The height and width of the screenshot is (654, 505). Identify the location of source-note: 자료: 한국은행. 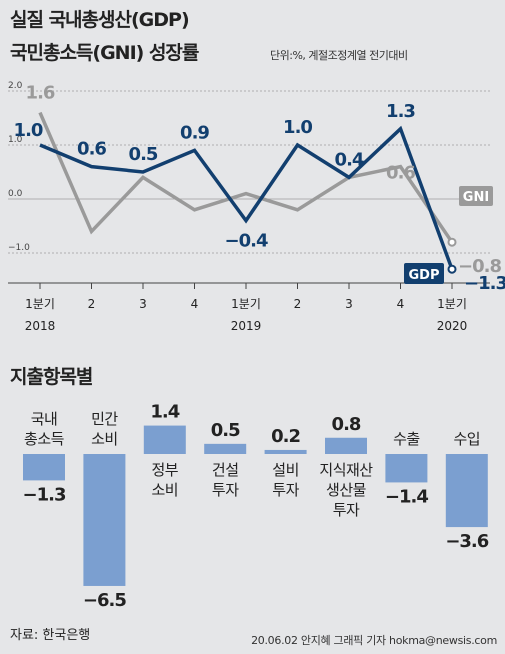
(50, 635).